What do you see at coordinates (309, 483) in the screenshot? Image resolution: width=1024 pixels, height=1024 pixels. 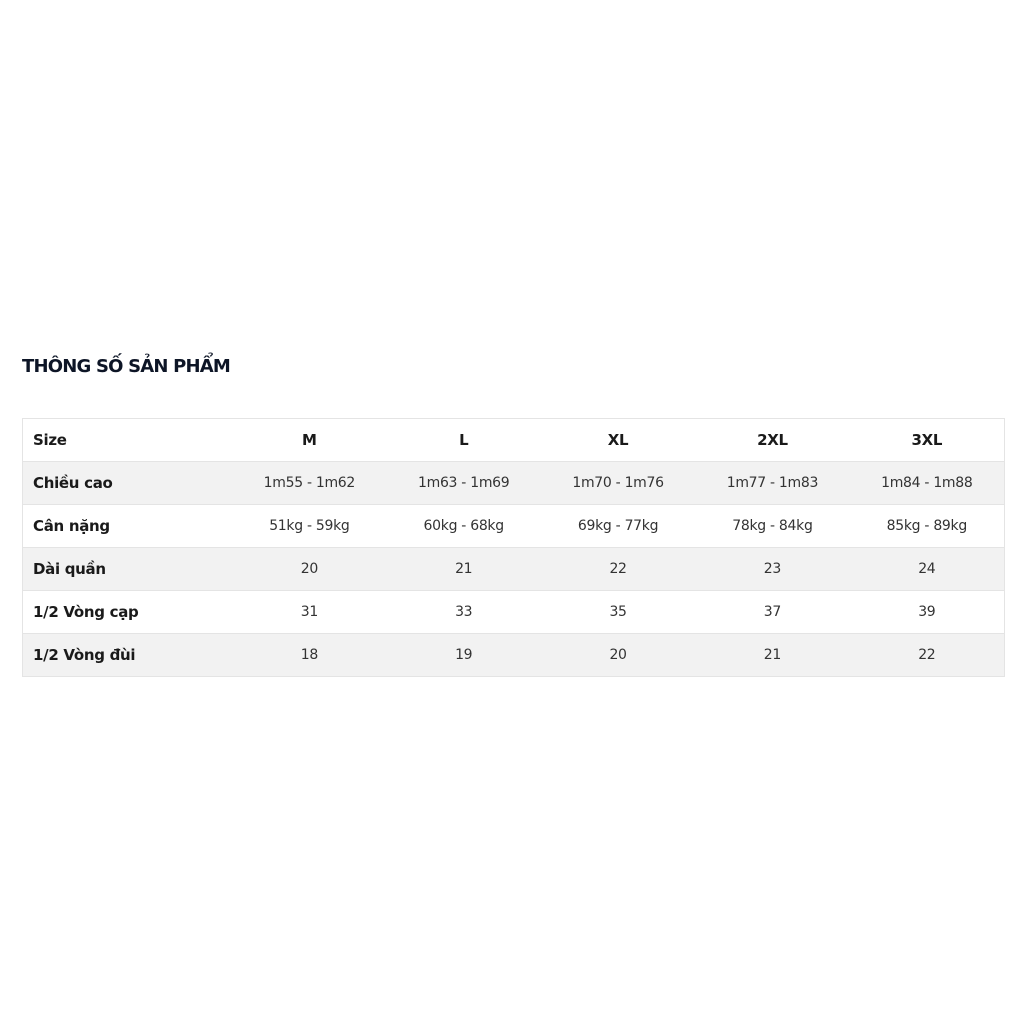 I see `table-cell: 1m55 - 1m62` at bounding box center [309, 483].